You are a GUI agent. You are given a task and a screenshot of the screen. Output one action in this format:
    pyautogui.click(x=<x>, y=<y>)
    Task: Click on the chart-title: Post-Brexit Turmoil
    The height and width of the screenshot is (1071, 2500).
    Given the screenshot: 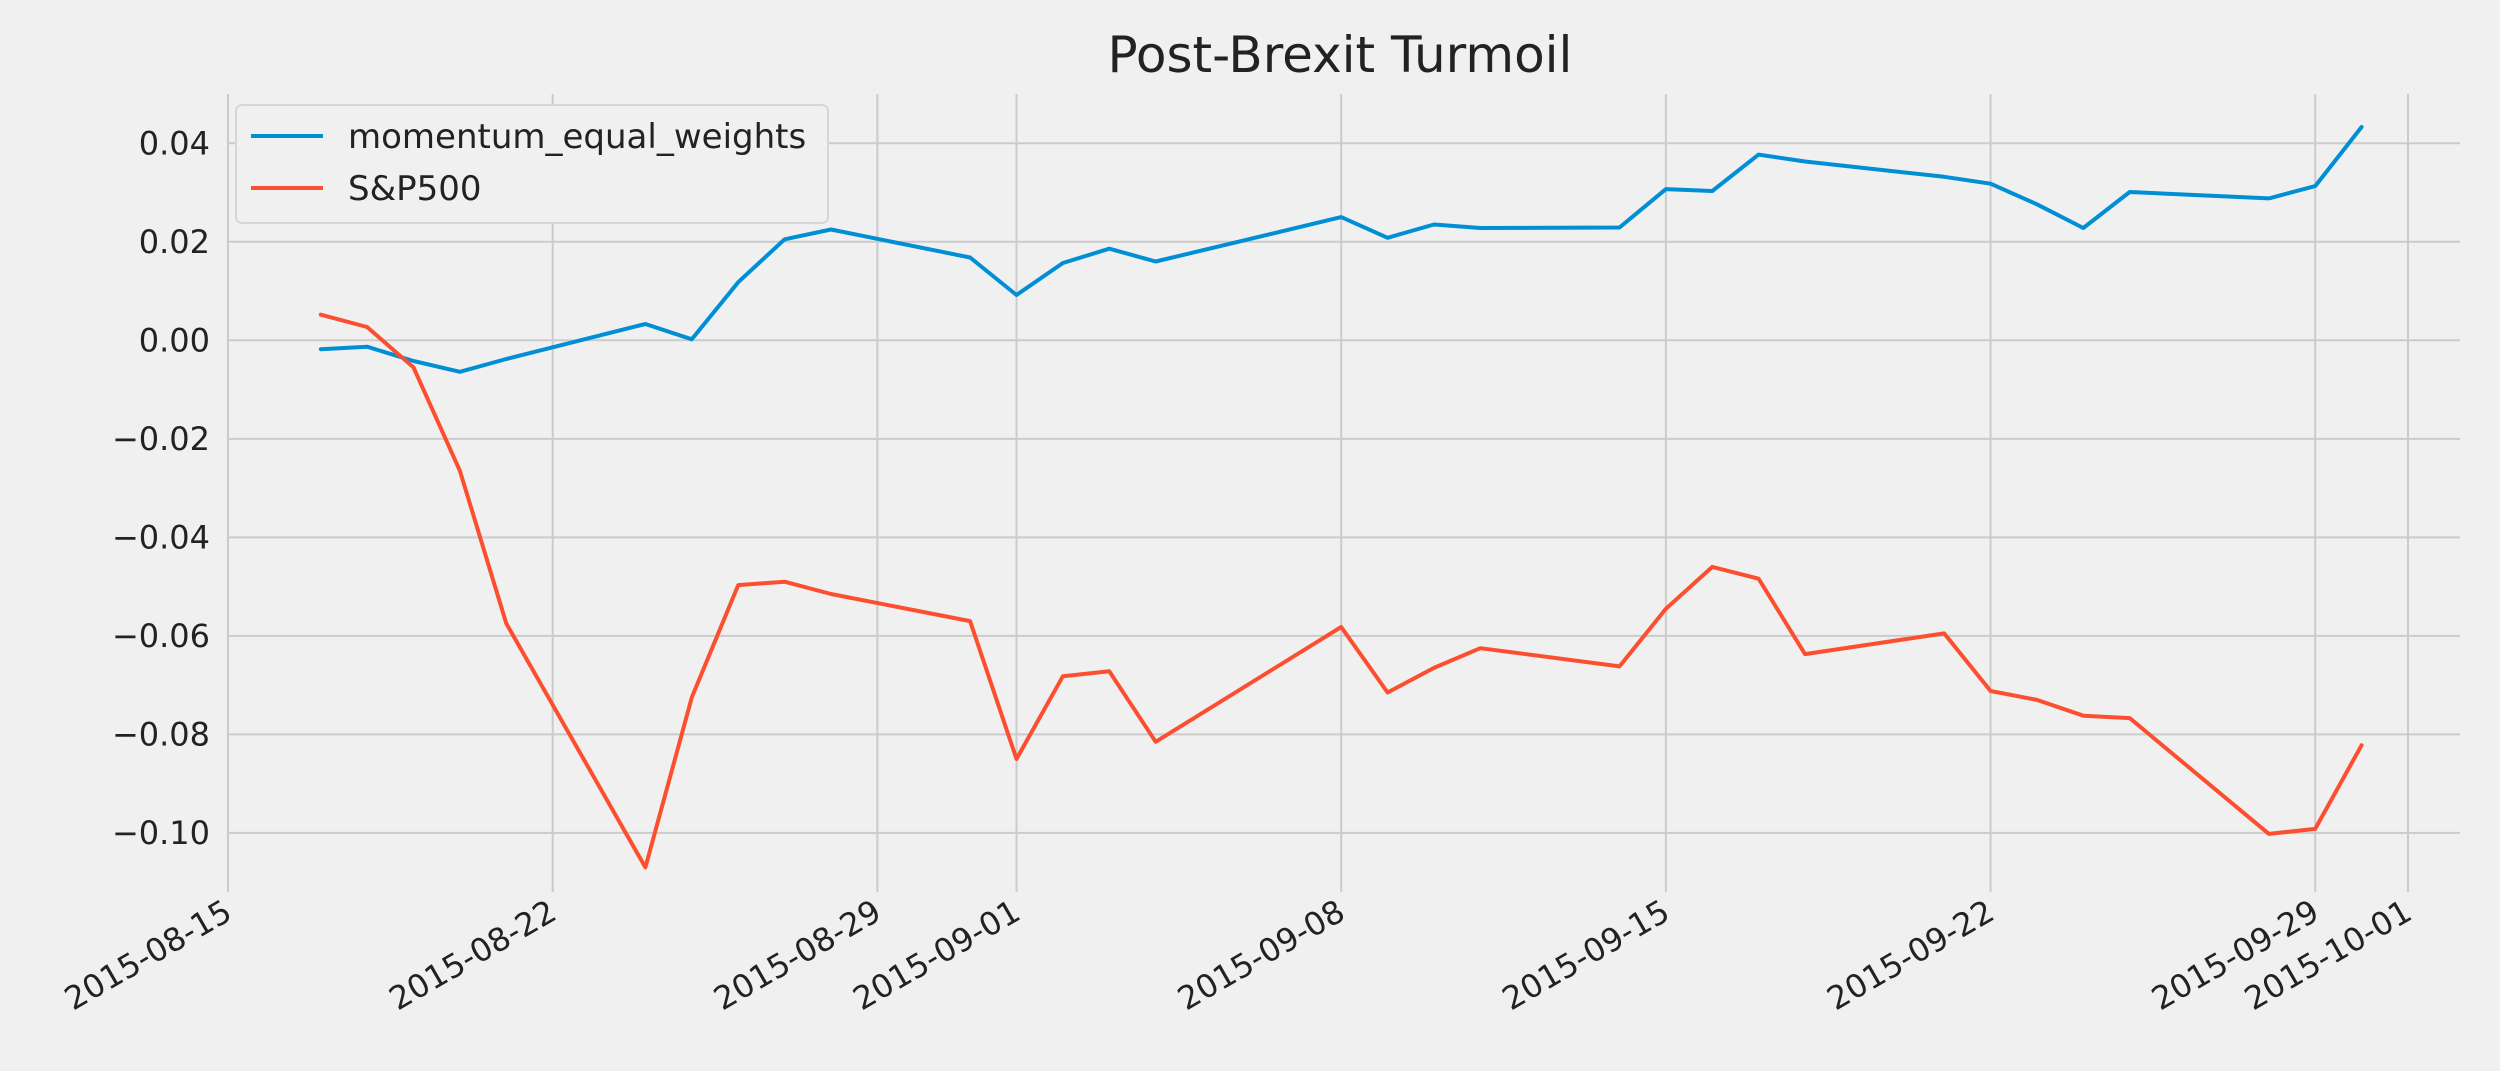 What is the action you would take?
    pyautogui.click(x=1340, y=55)
    